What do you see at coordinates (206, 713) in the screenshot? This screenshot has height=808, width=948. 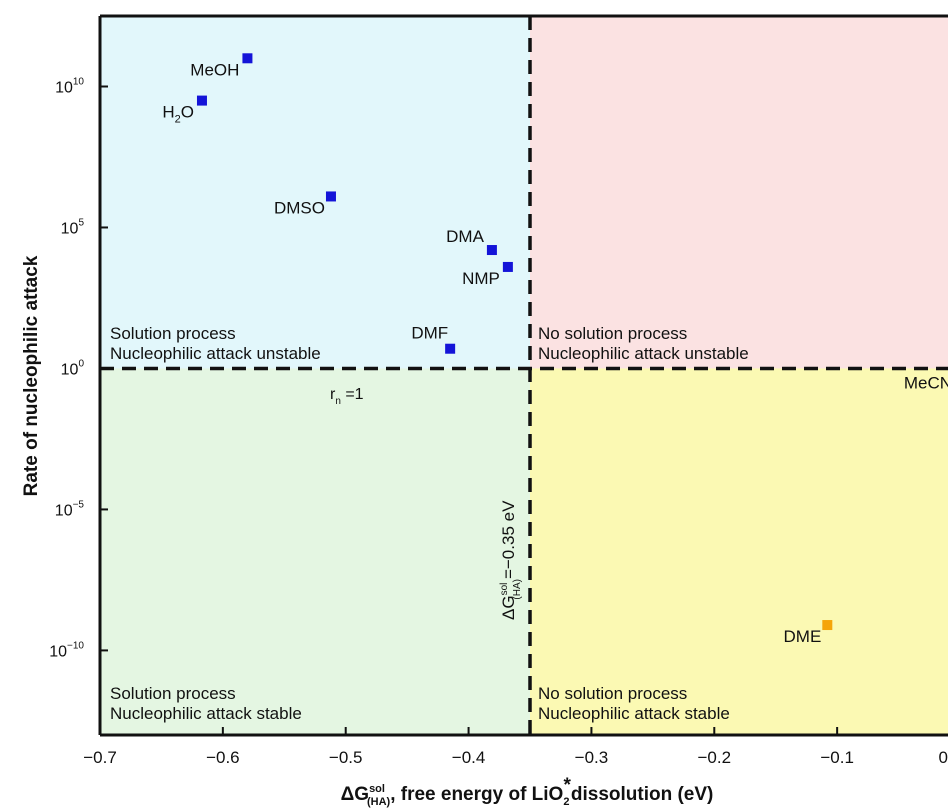 I see `region-label-bottom-left-line2: Nucleophilic attack stable` at bounding box center [206, 713].